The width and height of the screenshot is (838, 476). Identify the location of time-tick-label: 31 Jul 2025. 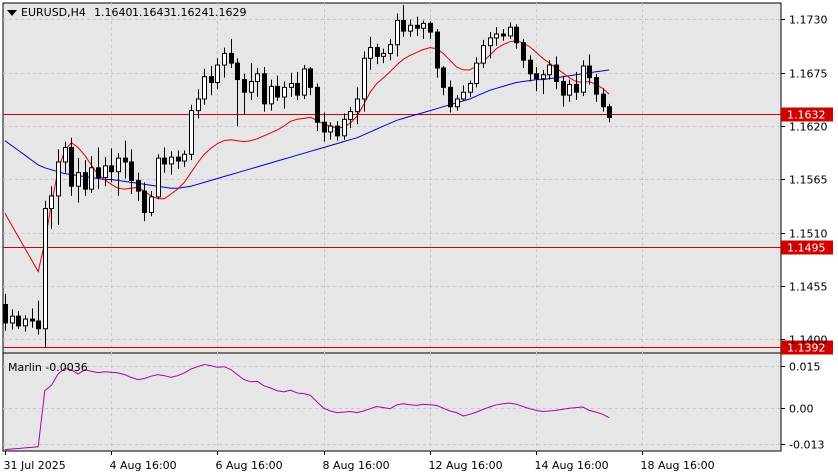
(35, 465).